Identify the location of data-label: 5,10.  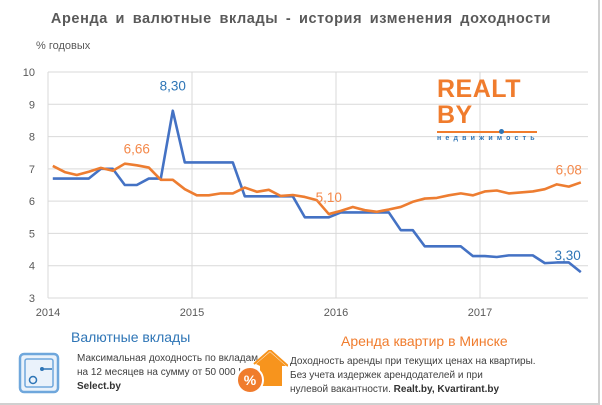
(329, 197).